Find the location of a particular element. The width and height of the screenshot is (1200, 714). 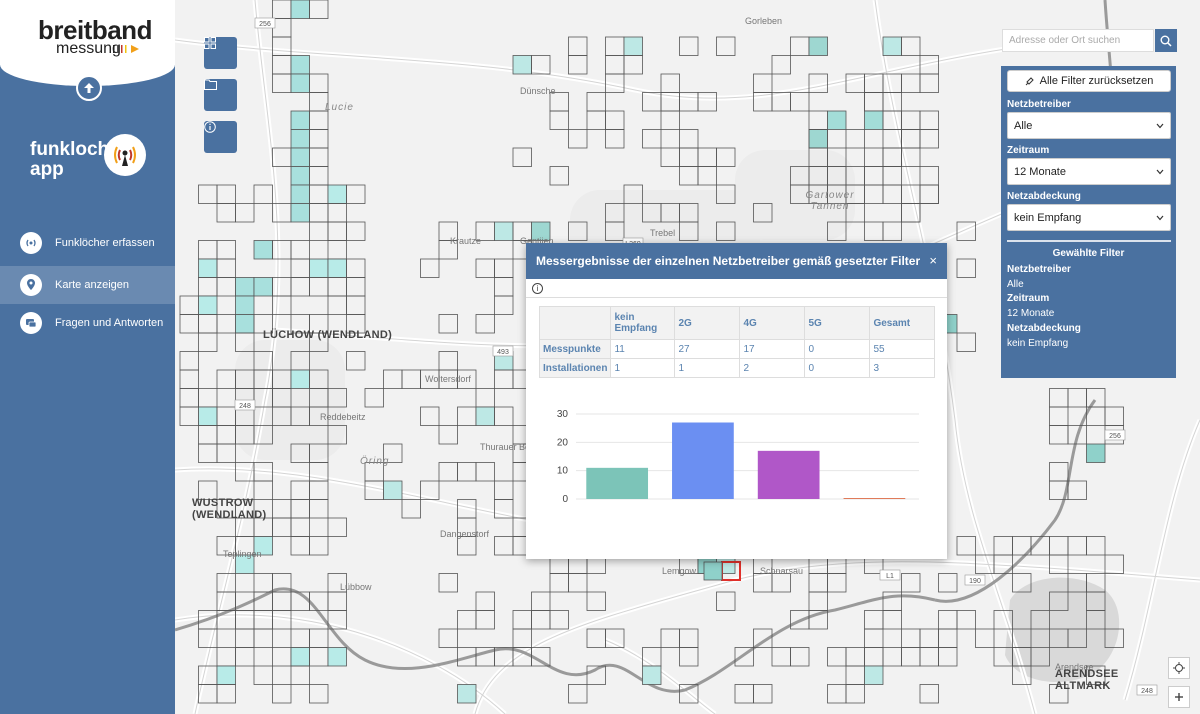

folder-button is located at coordinates (220, 95).